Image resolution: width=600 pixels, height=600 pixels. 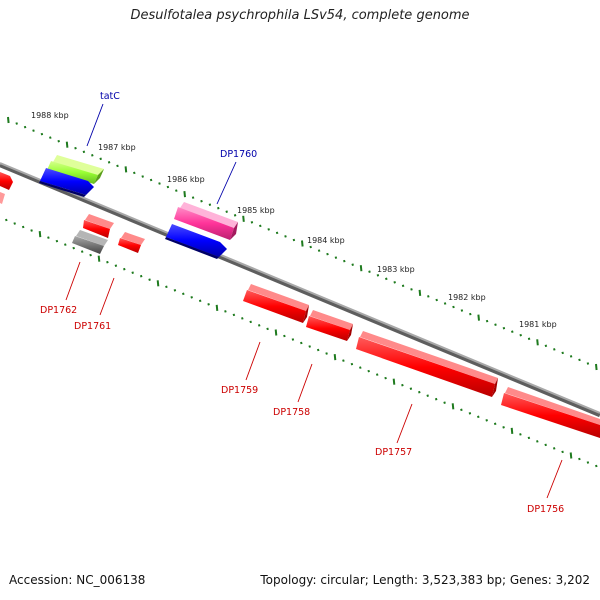 I want to click on gene-label-DP1758: DP1758, so click(x=291, y=412).